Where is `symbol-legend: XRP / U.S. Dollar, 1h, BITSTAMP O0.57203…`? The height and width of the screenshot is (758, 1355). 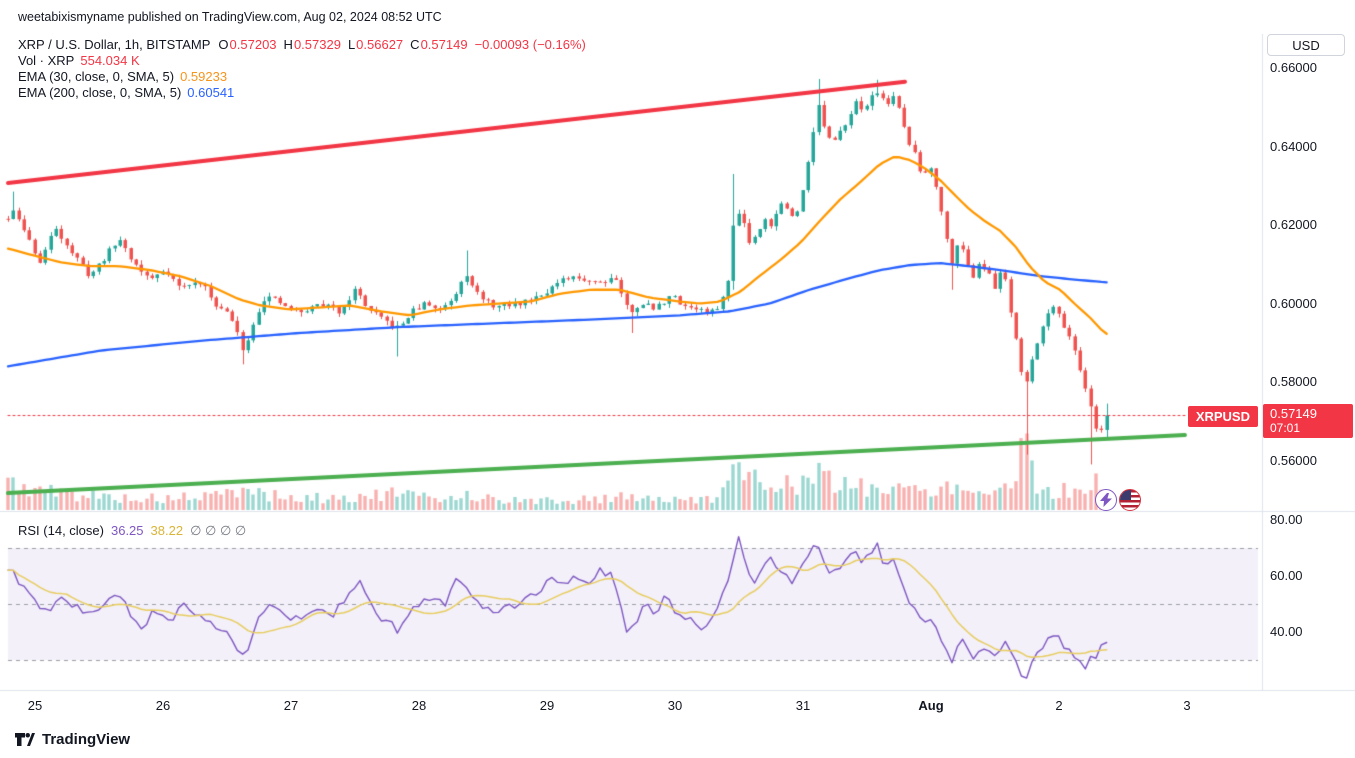
symbol-legend: XRP / U.S. Dollar, 1h, BITSTAMP O0.57203… is located at coordinates (302, 69).